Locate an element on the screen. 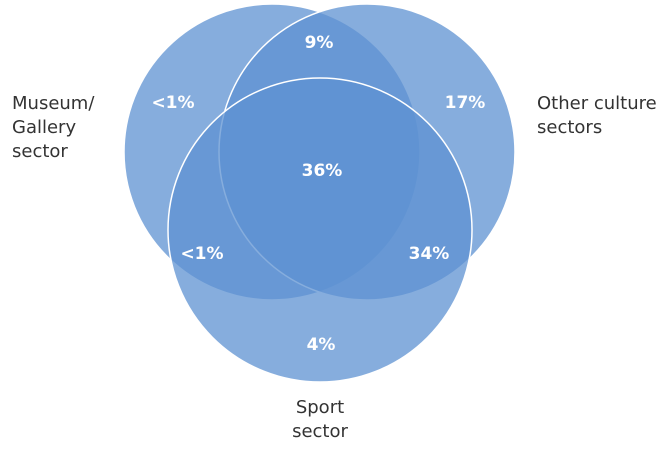 Image resolution: width=668 pixels, height=450 pixels. region-museum-other-label: 9% is located at coordinates (319, 43).